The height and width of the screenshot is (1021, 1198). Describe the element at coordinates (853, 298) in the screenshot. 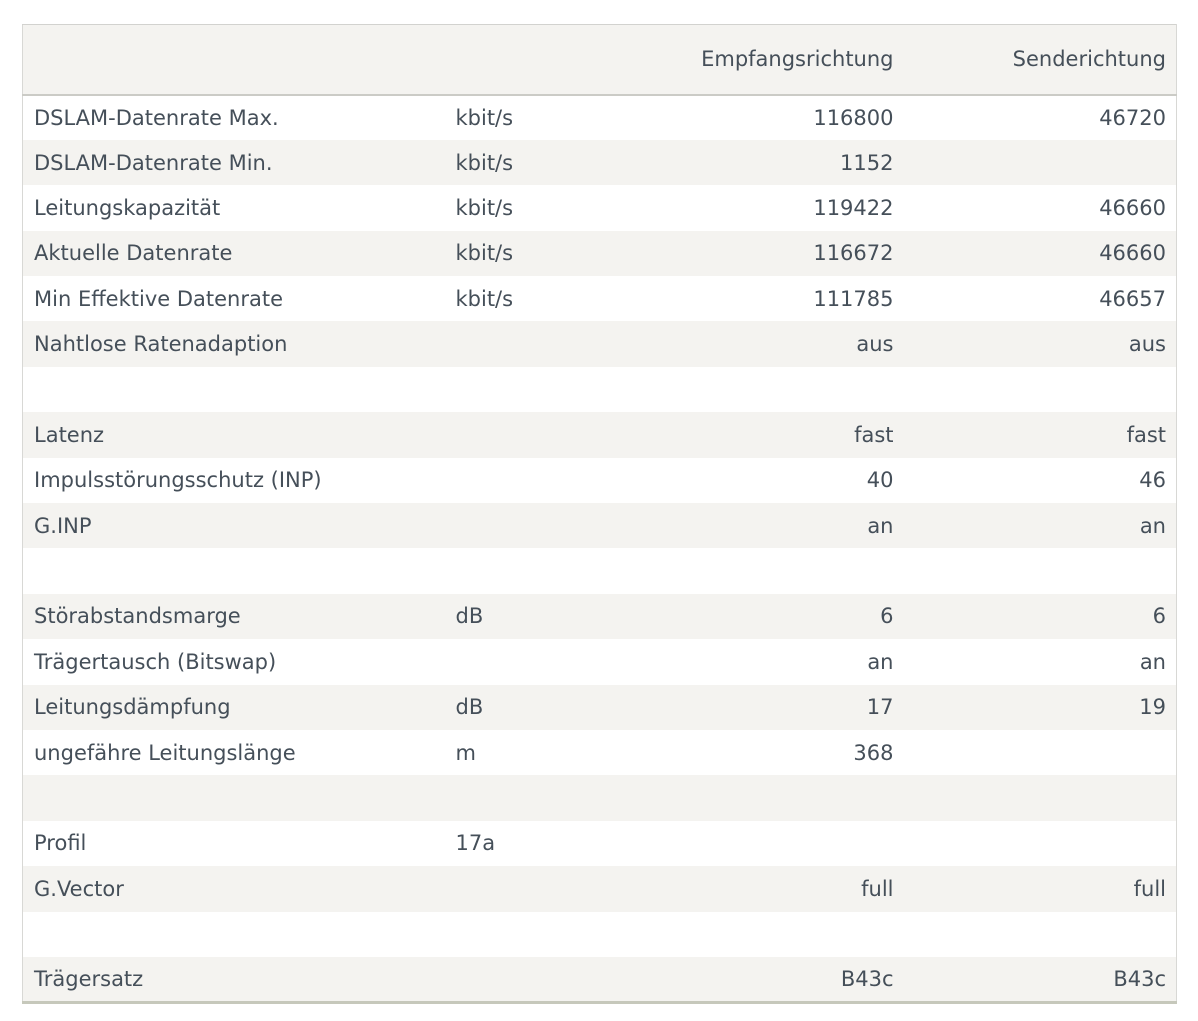

I see `row-value-rx: 111785` at that location.